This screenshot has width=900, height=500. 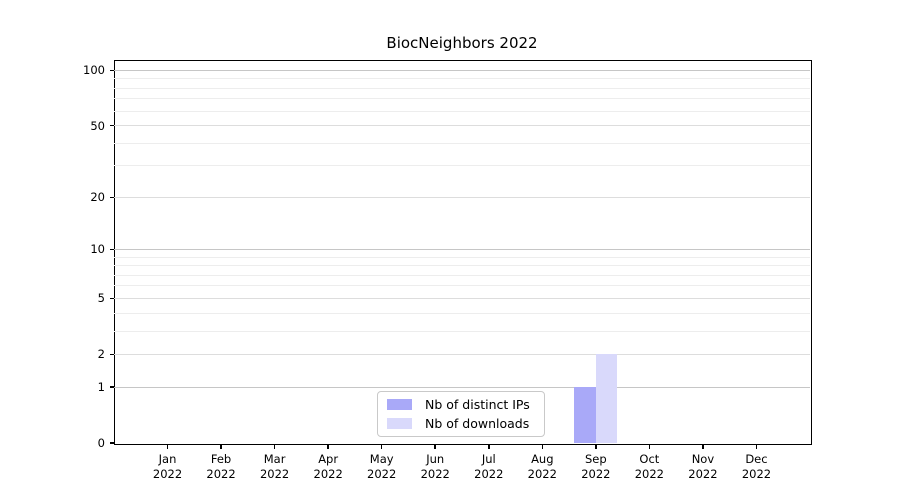 I want to click on x-tick-label: Dec 2022, so click(x=756, y=466).